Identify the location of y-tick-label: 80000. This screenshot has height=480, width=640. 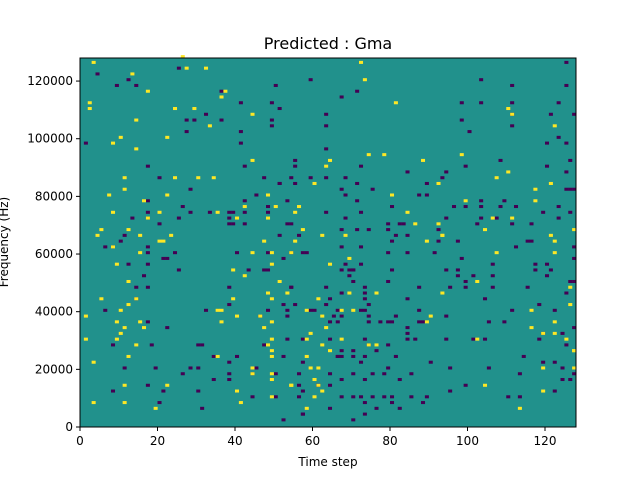
(54, 196).